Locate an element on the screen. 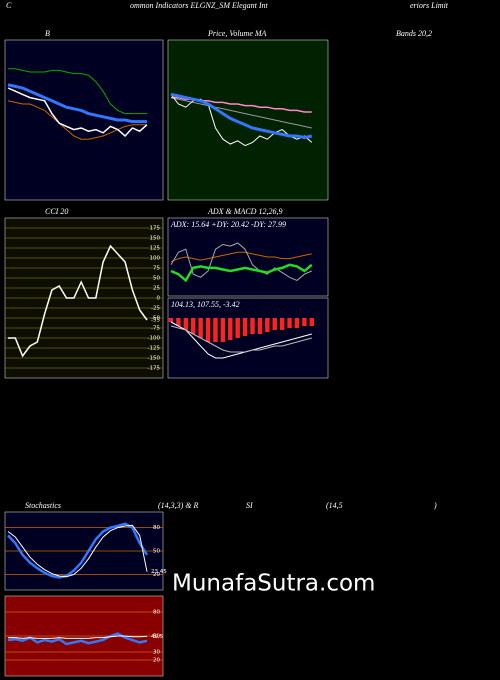  panel-heading: Bands 20,2 is located at coordinates (414, 33).